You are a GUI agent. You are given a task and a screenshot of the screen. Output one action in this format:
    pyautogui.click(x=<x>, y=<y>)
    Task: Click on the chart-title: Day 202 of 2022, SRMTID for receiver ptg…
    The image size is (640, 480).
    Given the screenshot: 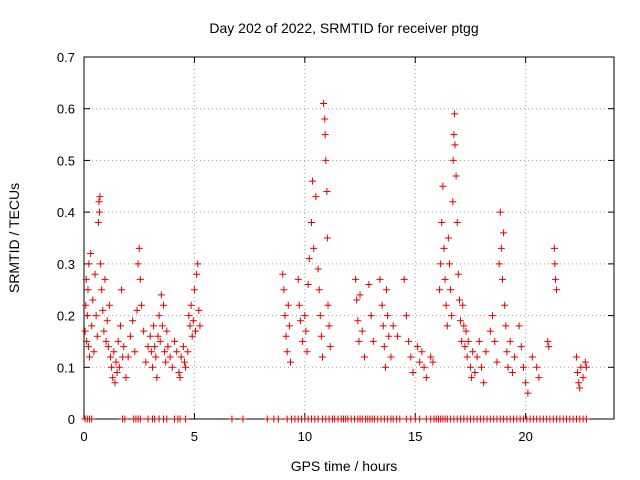 What is the action you would take?
    pyautogui.click(x=343, y=28)
    